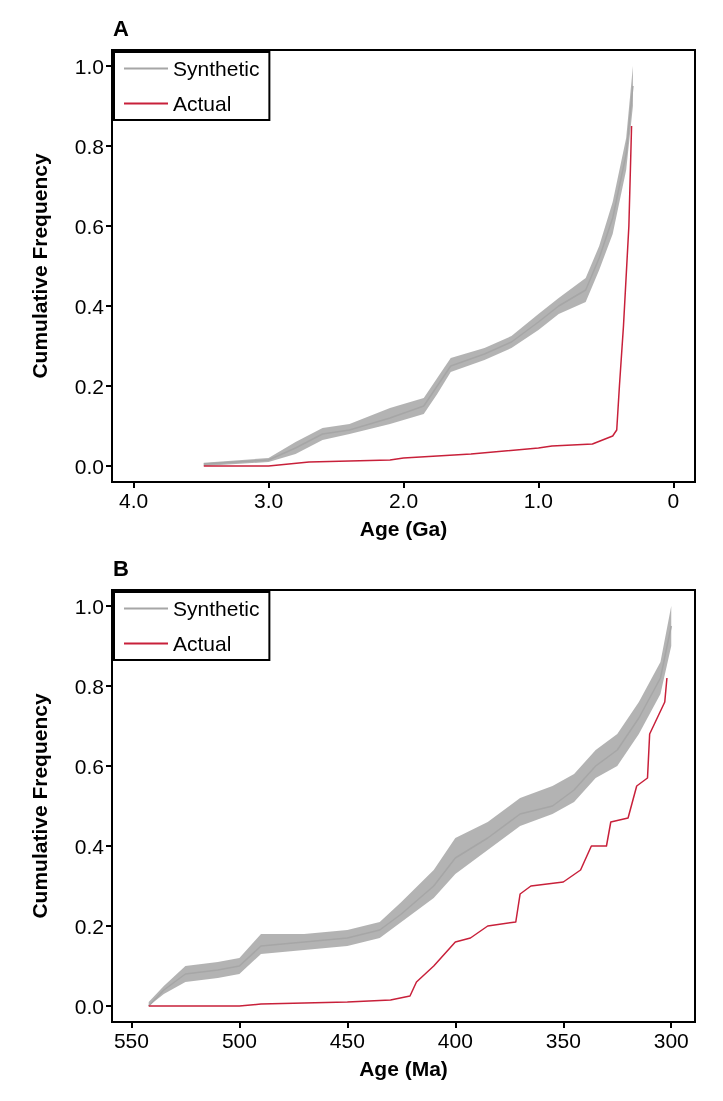  What do you see at coordinates (673, 500) in the screenshot?
I see `x-tick-label: 0` at bounding box center [673, 500].